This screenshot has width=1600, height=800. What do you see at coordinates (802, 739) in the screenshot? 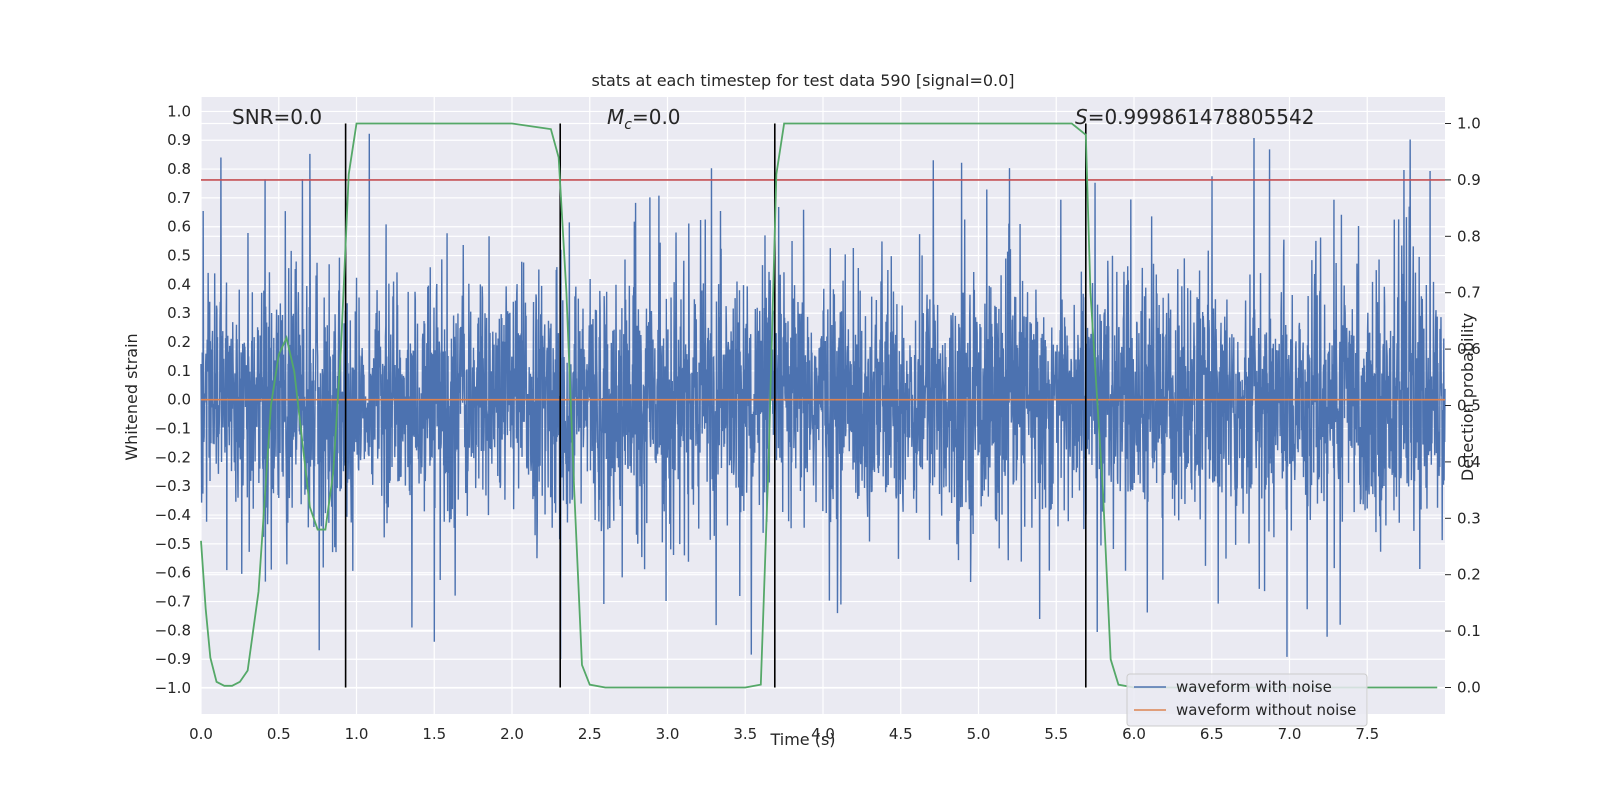
I see `x-axis-label: Time (s)` at bounding box center [802, 739].